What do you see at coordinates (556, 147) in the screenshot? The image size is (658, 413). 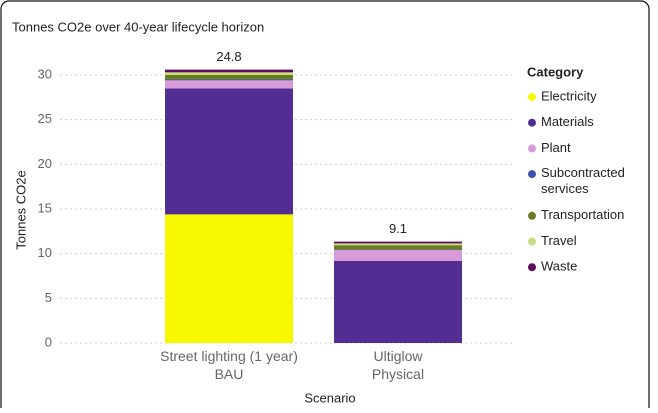 I see `legend-label: Plant` at bounding box center [556, 147].